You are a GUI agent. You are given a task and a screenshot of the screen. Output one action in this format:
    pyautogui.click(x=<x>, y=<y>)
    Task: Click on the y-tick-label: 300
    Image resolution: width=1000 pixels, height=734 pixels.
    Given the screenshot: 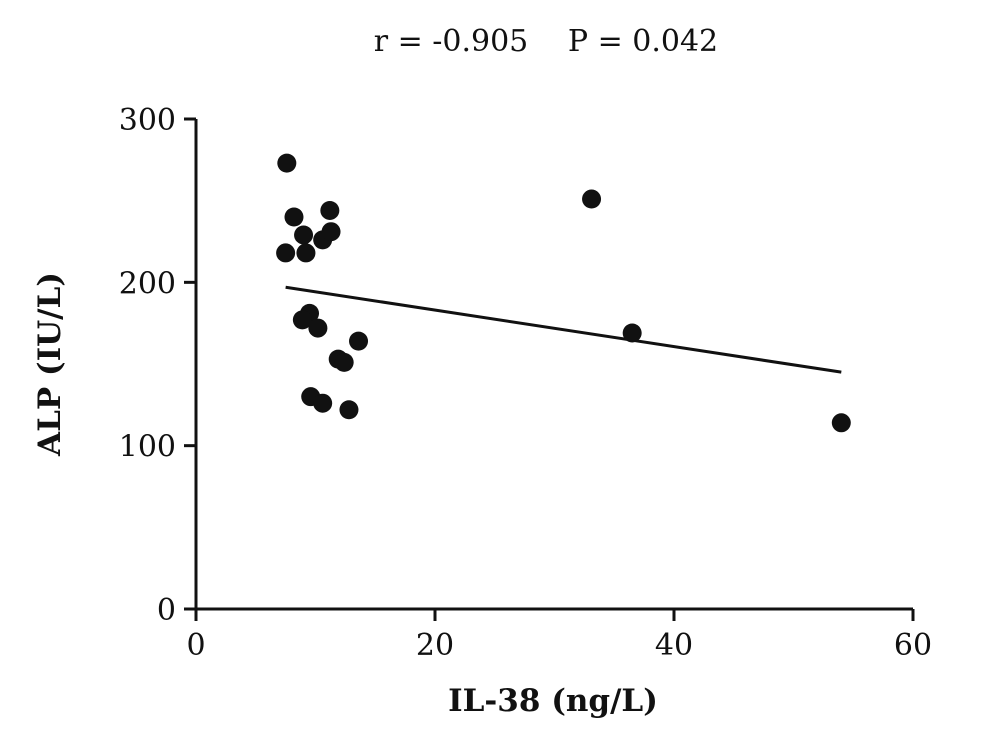 What is the action you would take?
    pyautogui.click(x=147, y=120)
    